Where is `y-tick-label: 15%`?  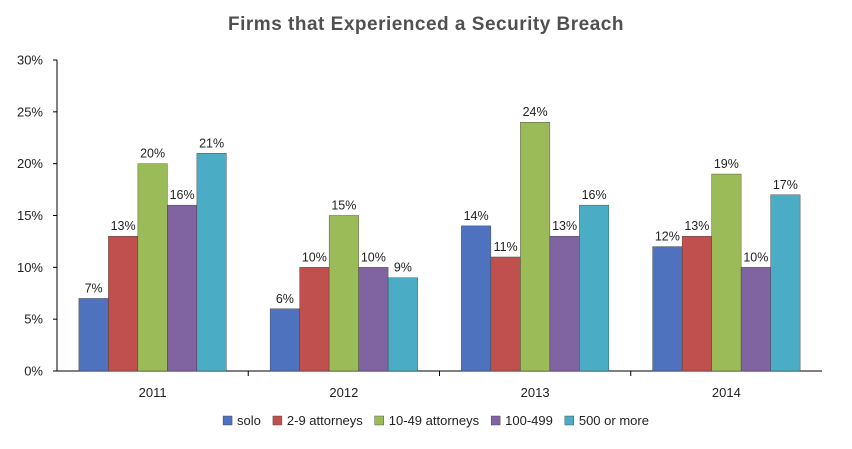 y-tick-label: 15% is located at coordinates (30, 215).